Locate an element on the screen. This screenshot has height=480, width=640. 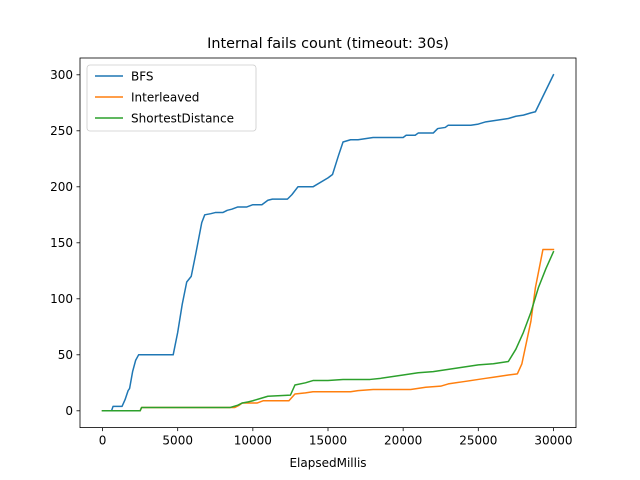
y-tick-label: 150 is located at coordinates (61, 243).